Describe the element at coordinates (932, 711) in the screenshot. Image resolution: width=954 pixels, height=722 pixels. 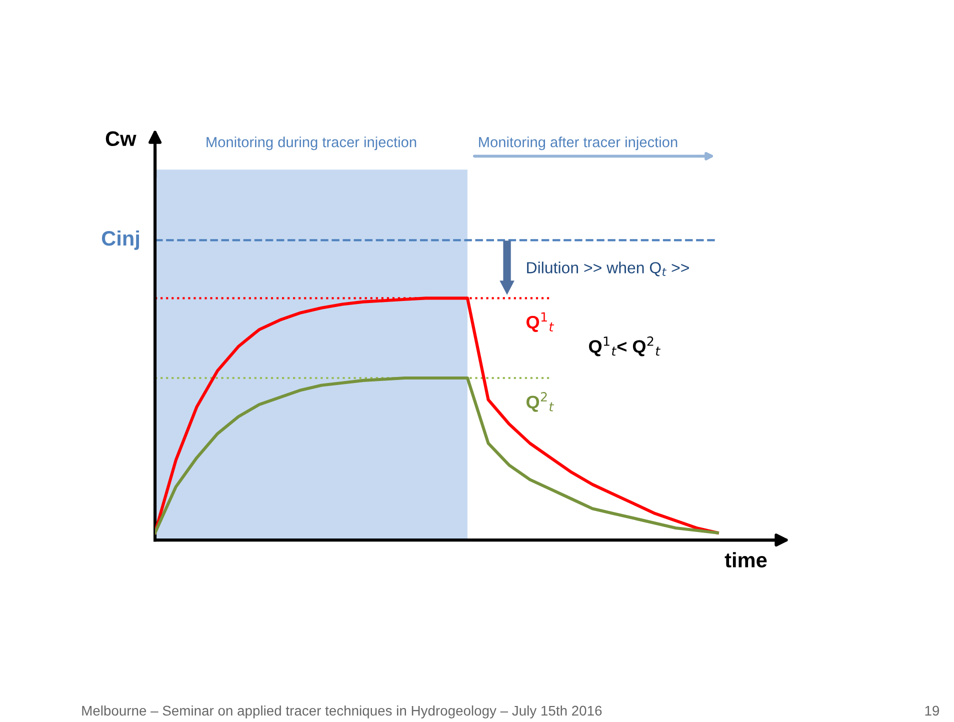
I see `text: 19` at that location.